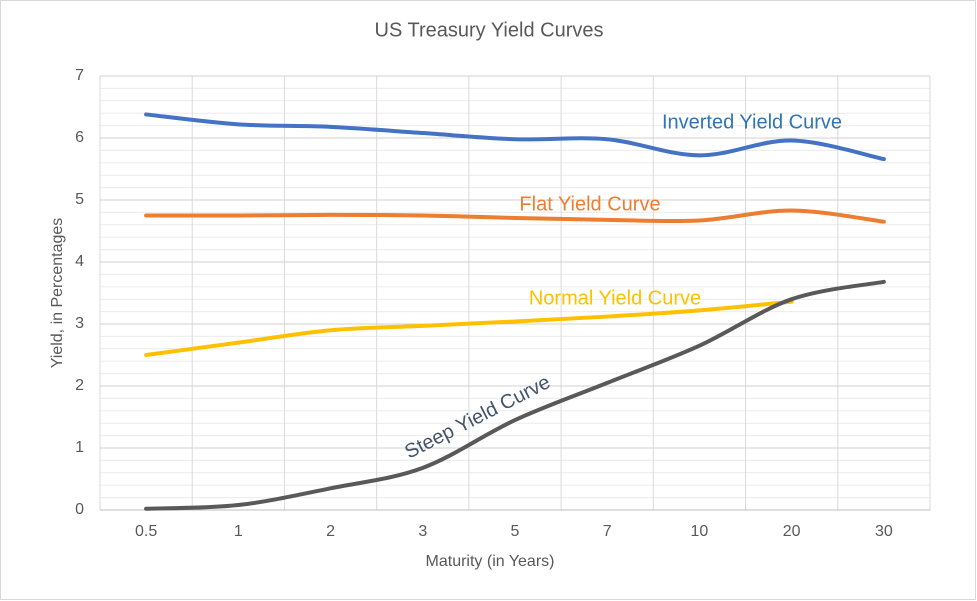 This screenshot has height=601, width=977. I want to click on x-tick-label: 30, so click(884, 531).